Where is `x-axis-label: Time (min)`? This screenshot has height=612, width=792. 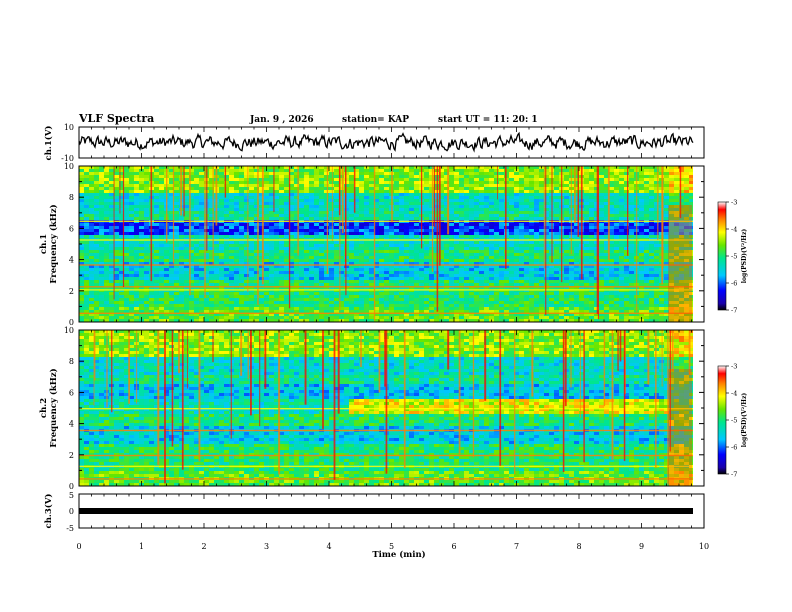
x-axis-label: Time (min) is located at coordinates (398, 554).